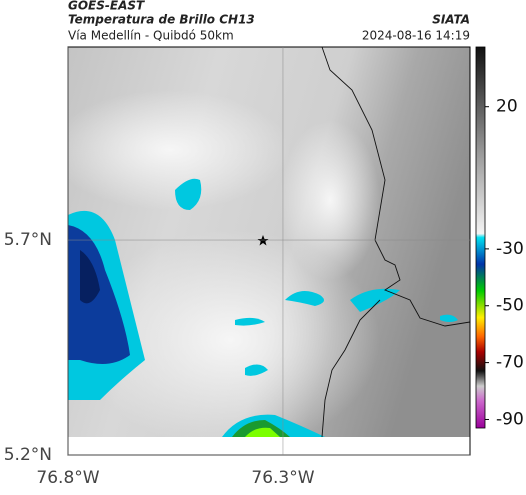  What do you see at coordinates (106, 6) in the screenshot?
I see `satellite: GOES-EAST` at bounding box center [106, 6].